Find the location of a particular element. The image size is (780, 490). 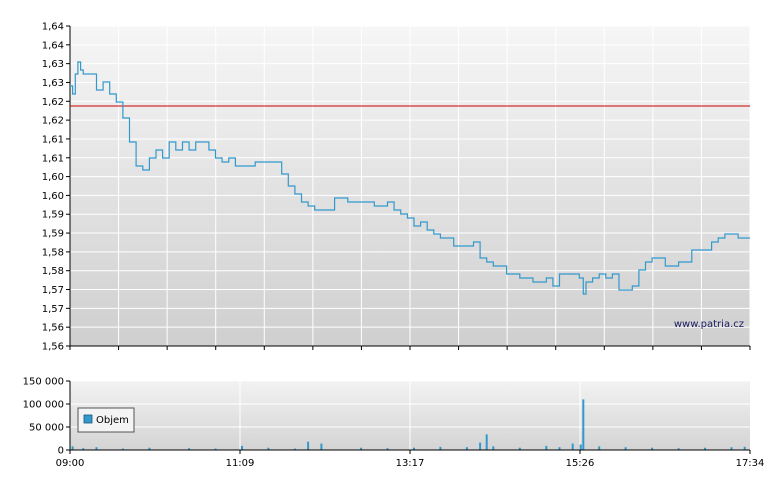

watermark: www.patria.cz is located at coordinates (709, 324).